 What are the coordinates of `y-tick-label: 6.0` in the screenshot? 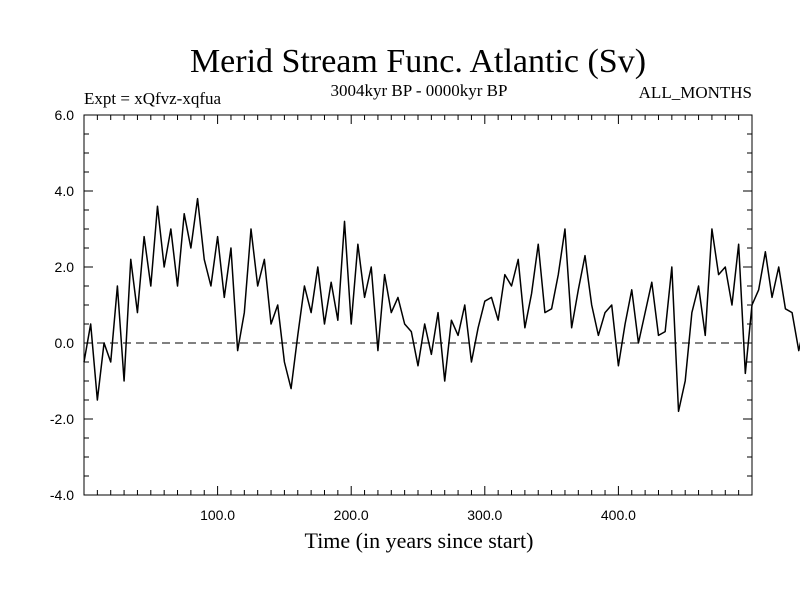 It's located at (65, 115).